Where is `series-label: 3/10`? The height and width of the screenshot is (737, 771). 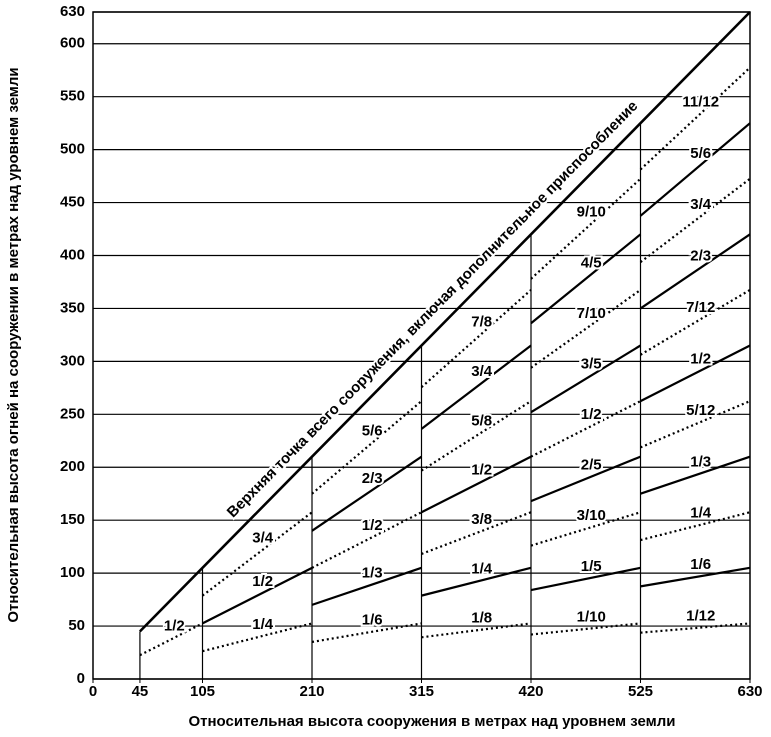 series-label: 3/10 is located at coordinates (591, 515).